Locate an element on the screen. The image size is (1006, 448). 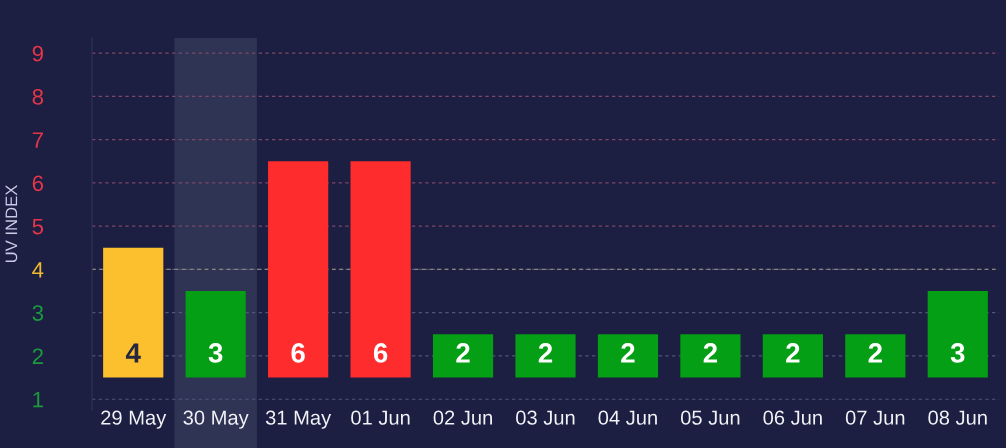
x-tick-label: 07 Jun is located at coordinates (875, 417).